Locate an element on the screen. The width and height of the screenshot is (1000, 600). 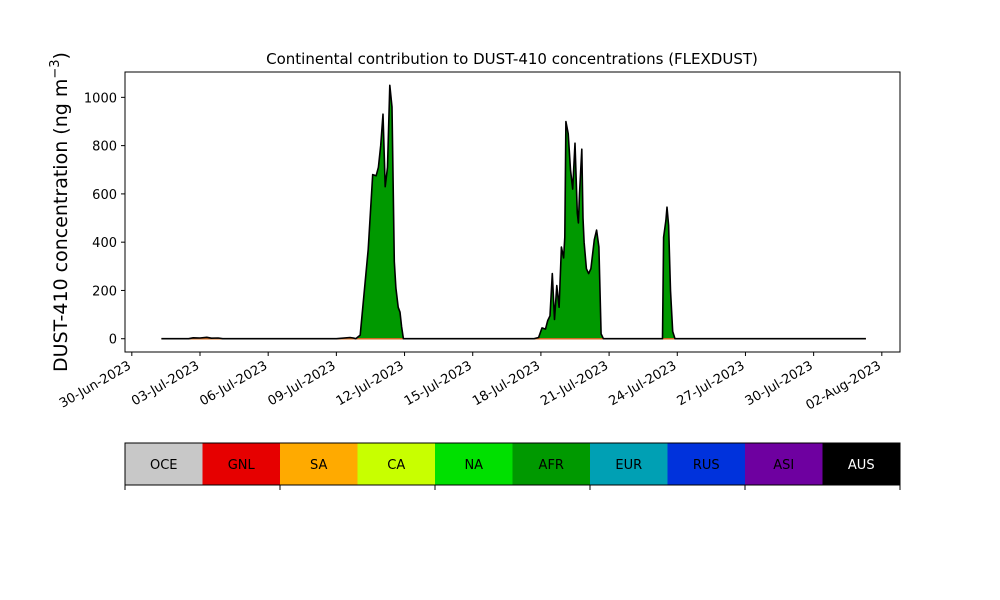
legend-swatch-sa is located at coordinates (319, 464).